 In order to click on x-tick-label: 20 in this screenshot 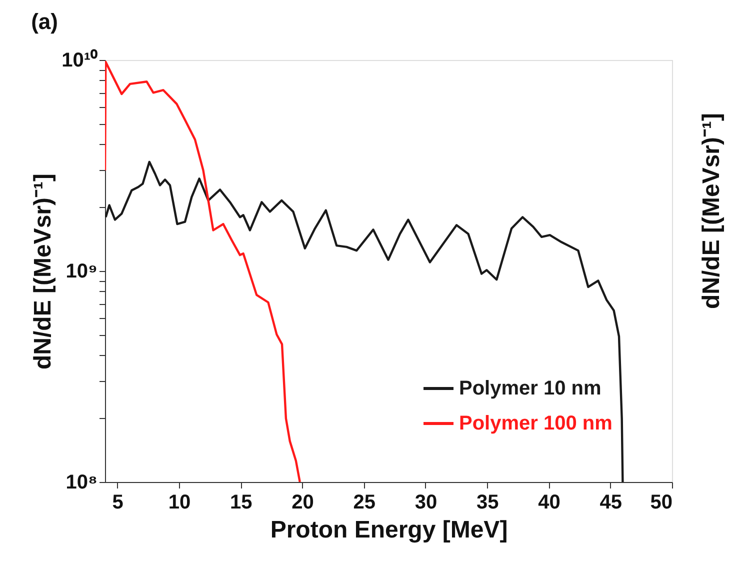, I will do `click(303, 503)`.